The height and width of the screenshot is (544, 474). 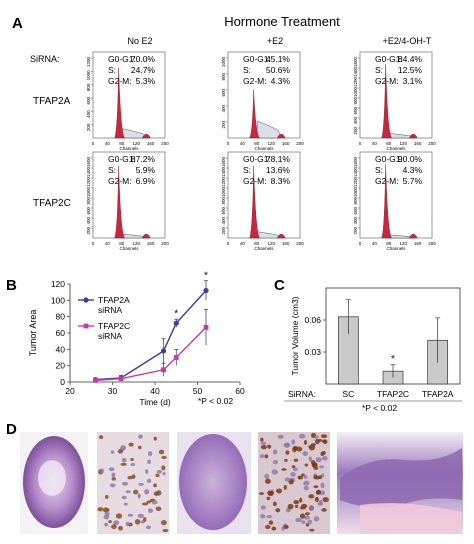 What do you see at coordinates (286, 243) in the screenshot?
I see `x-tick-label: 160` at bounding box center [286, 243].